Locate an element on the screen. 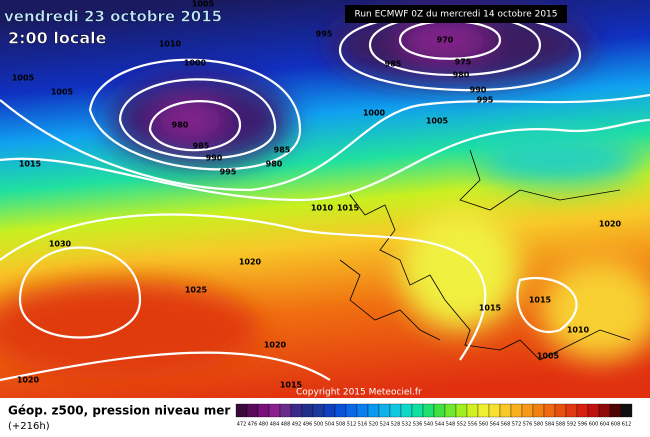  title: vendredi 23 octobre 2015 is located at coordinates (113, 17).